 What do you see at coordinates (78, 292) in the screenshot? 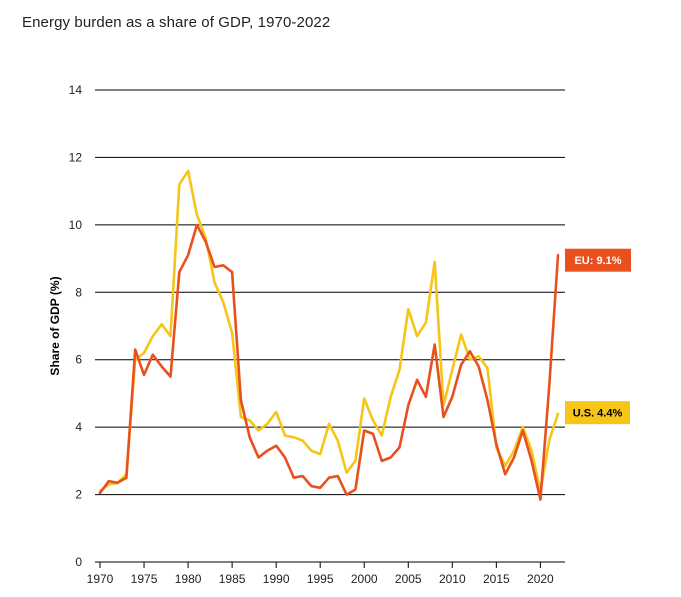
I see `y-tick-label: 8` at bounding box center [78, 292].